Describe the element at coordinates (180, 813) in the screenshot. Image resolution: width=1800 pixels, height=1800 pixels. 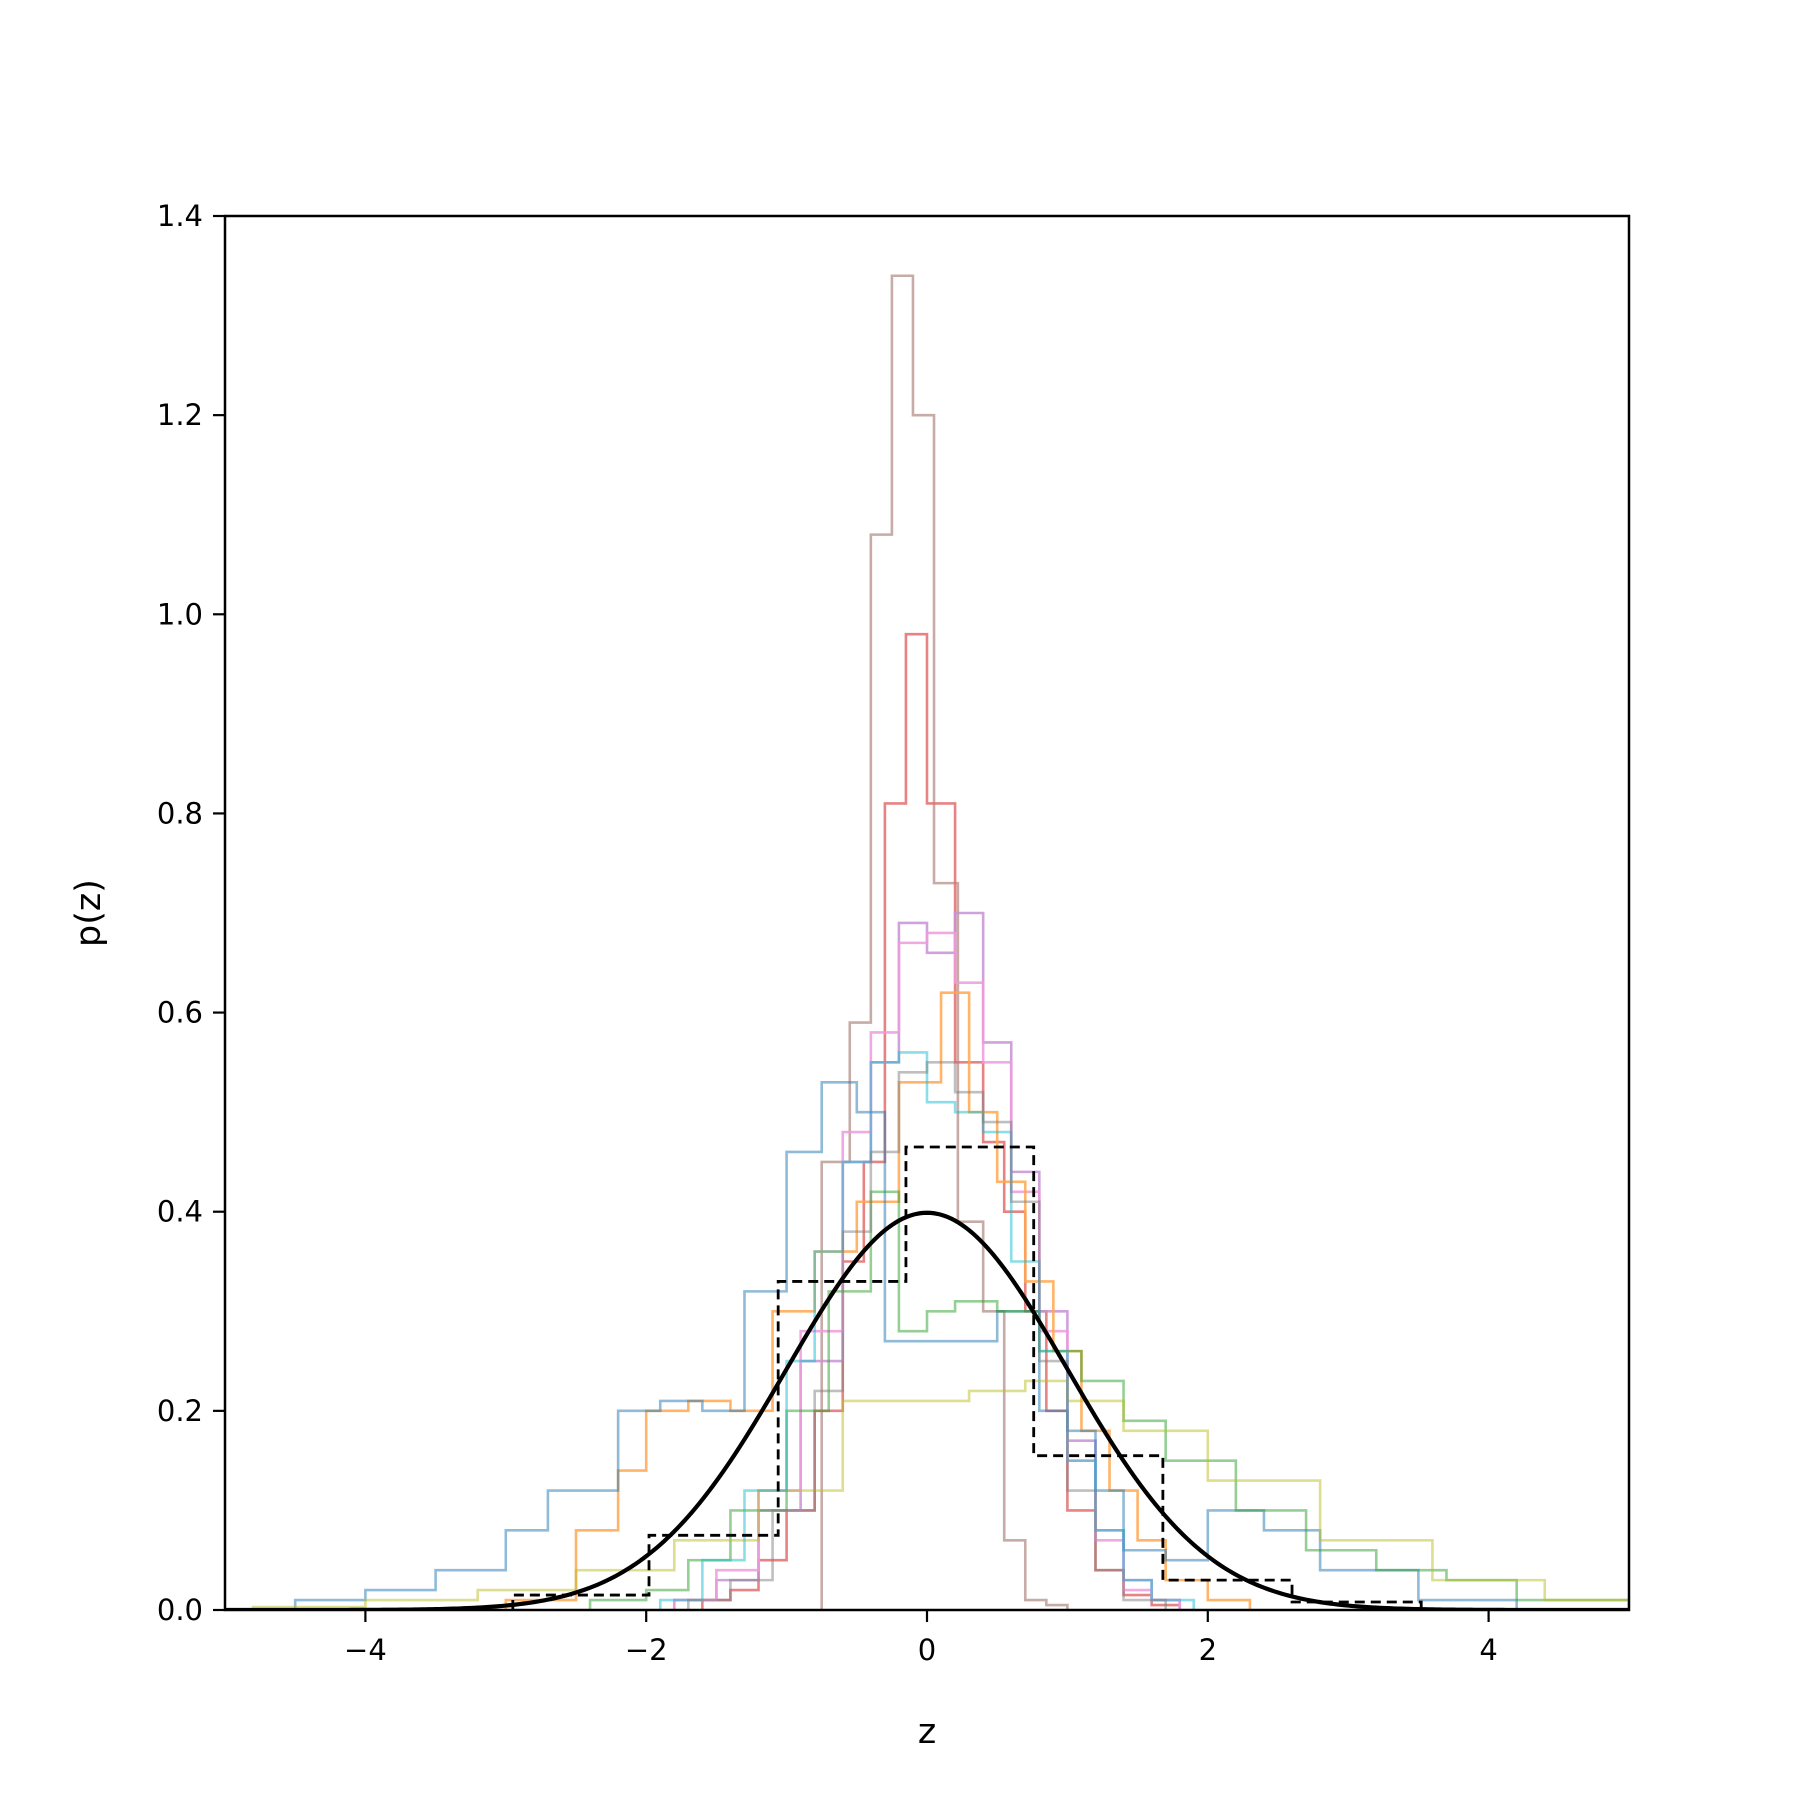
I see `y-tick-label: 0.8` at that location.